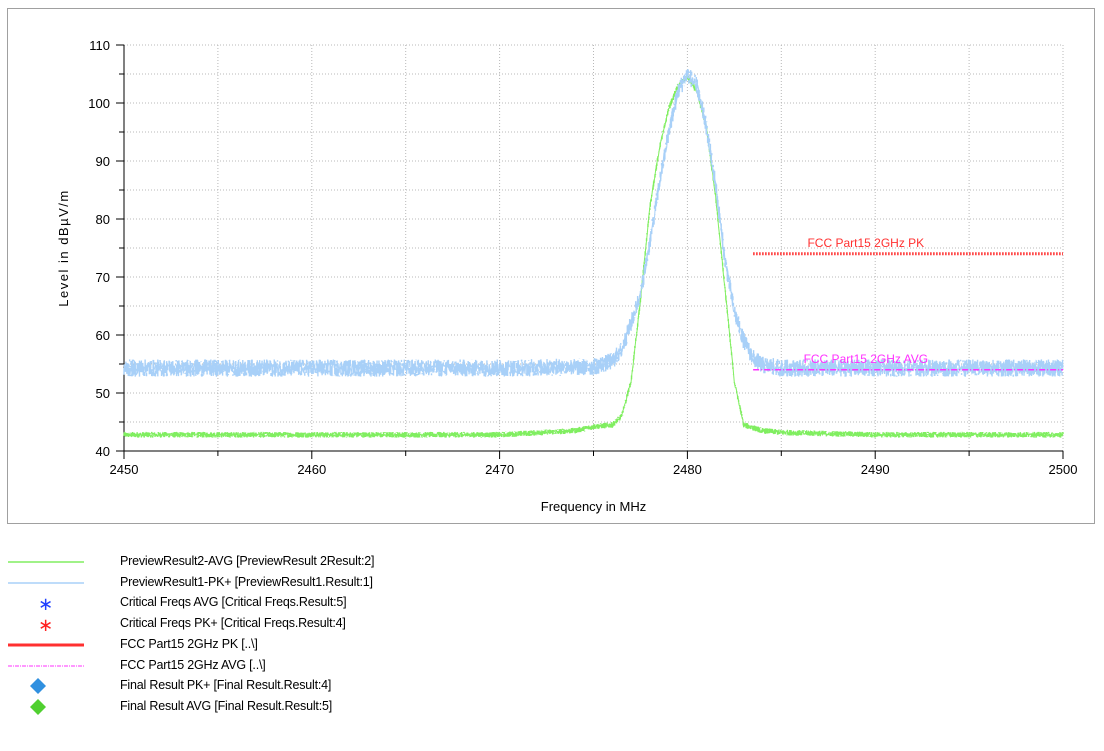 The image size is (1104, 751). I want to click on x-axis-title: Frequency in MHz, so click(593, 506).